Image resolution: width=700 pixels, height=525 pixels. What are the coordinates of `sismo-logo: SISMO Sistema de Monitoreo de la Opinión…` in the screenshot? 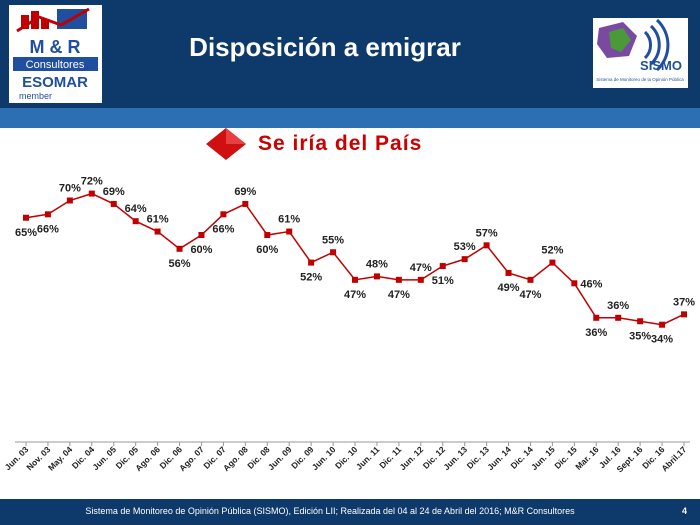 It's located at (640, 53).